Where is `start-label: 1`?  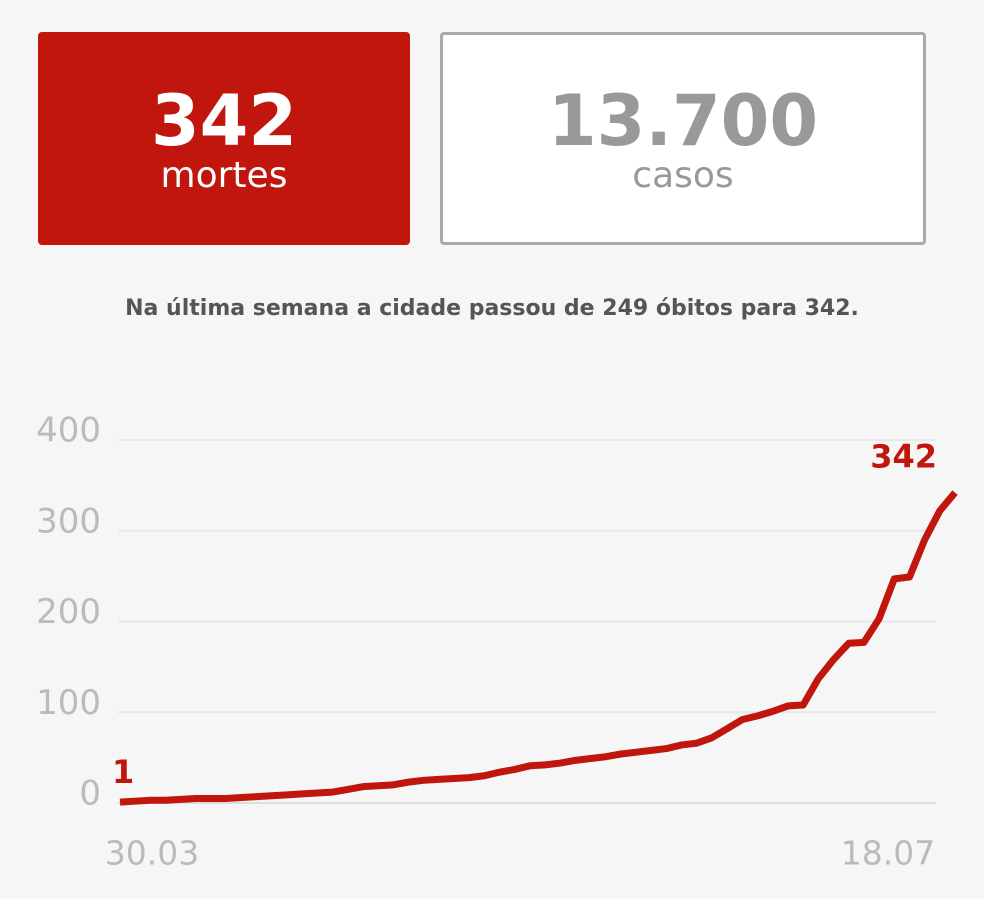
start-label: 1 is located at coordinates (123, 772).